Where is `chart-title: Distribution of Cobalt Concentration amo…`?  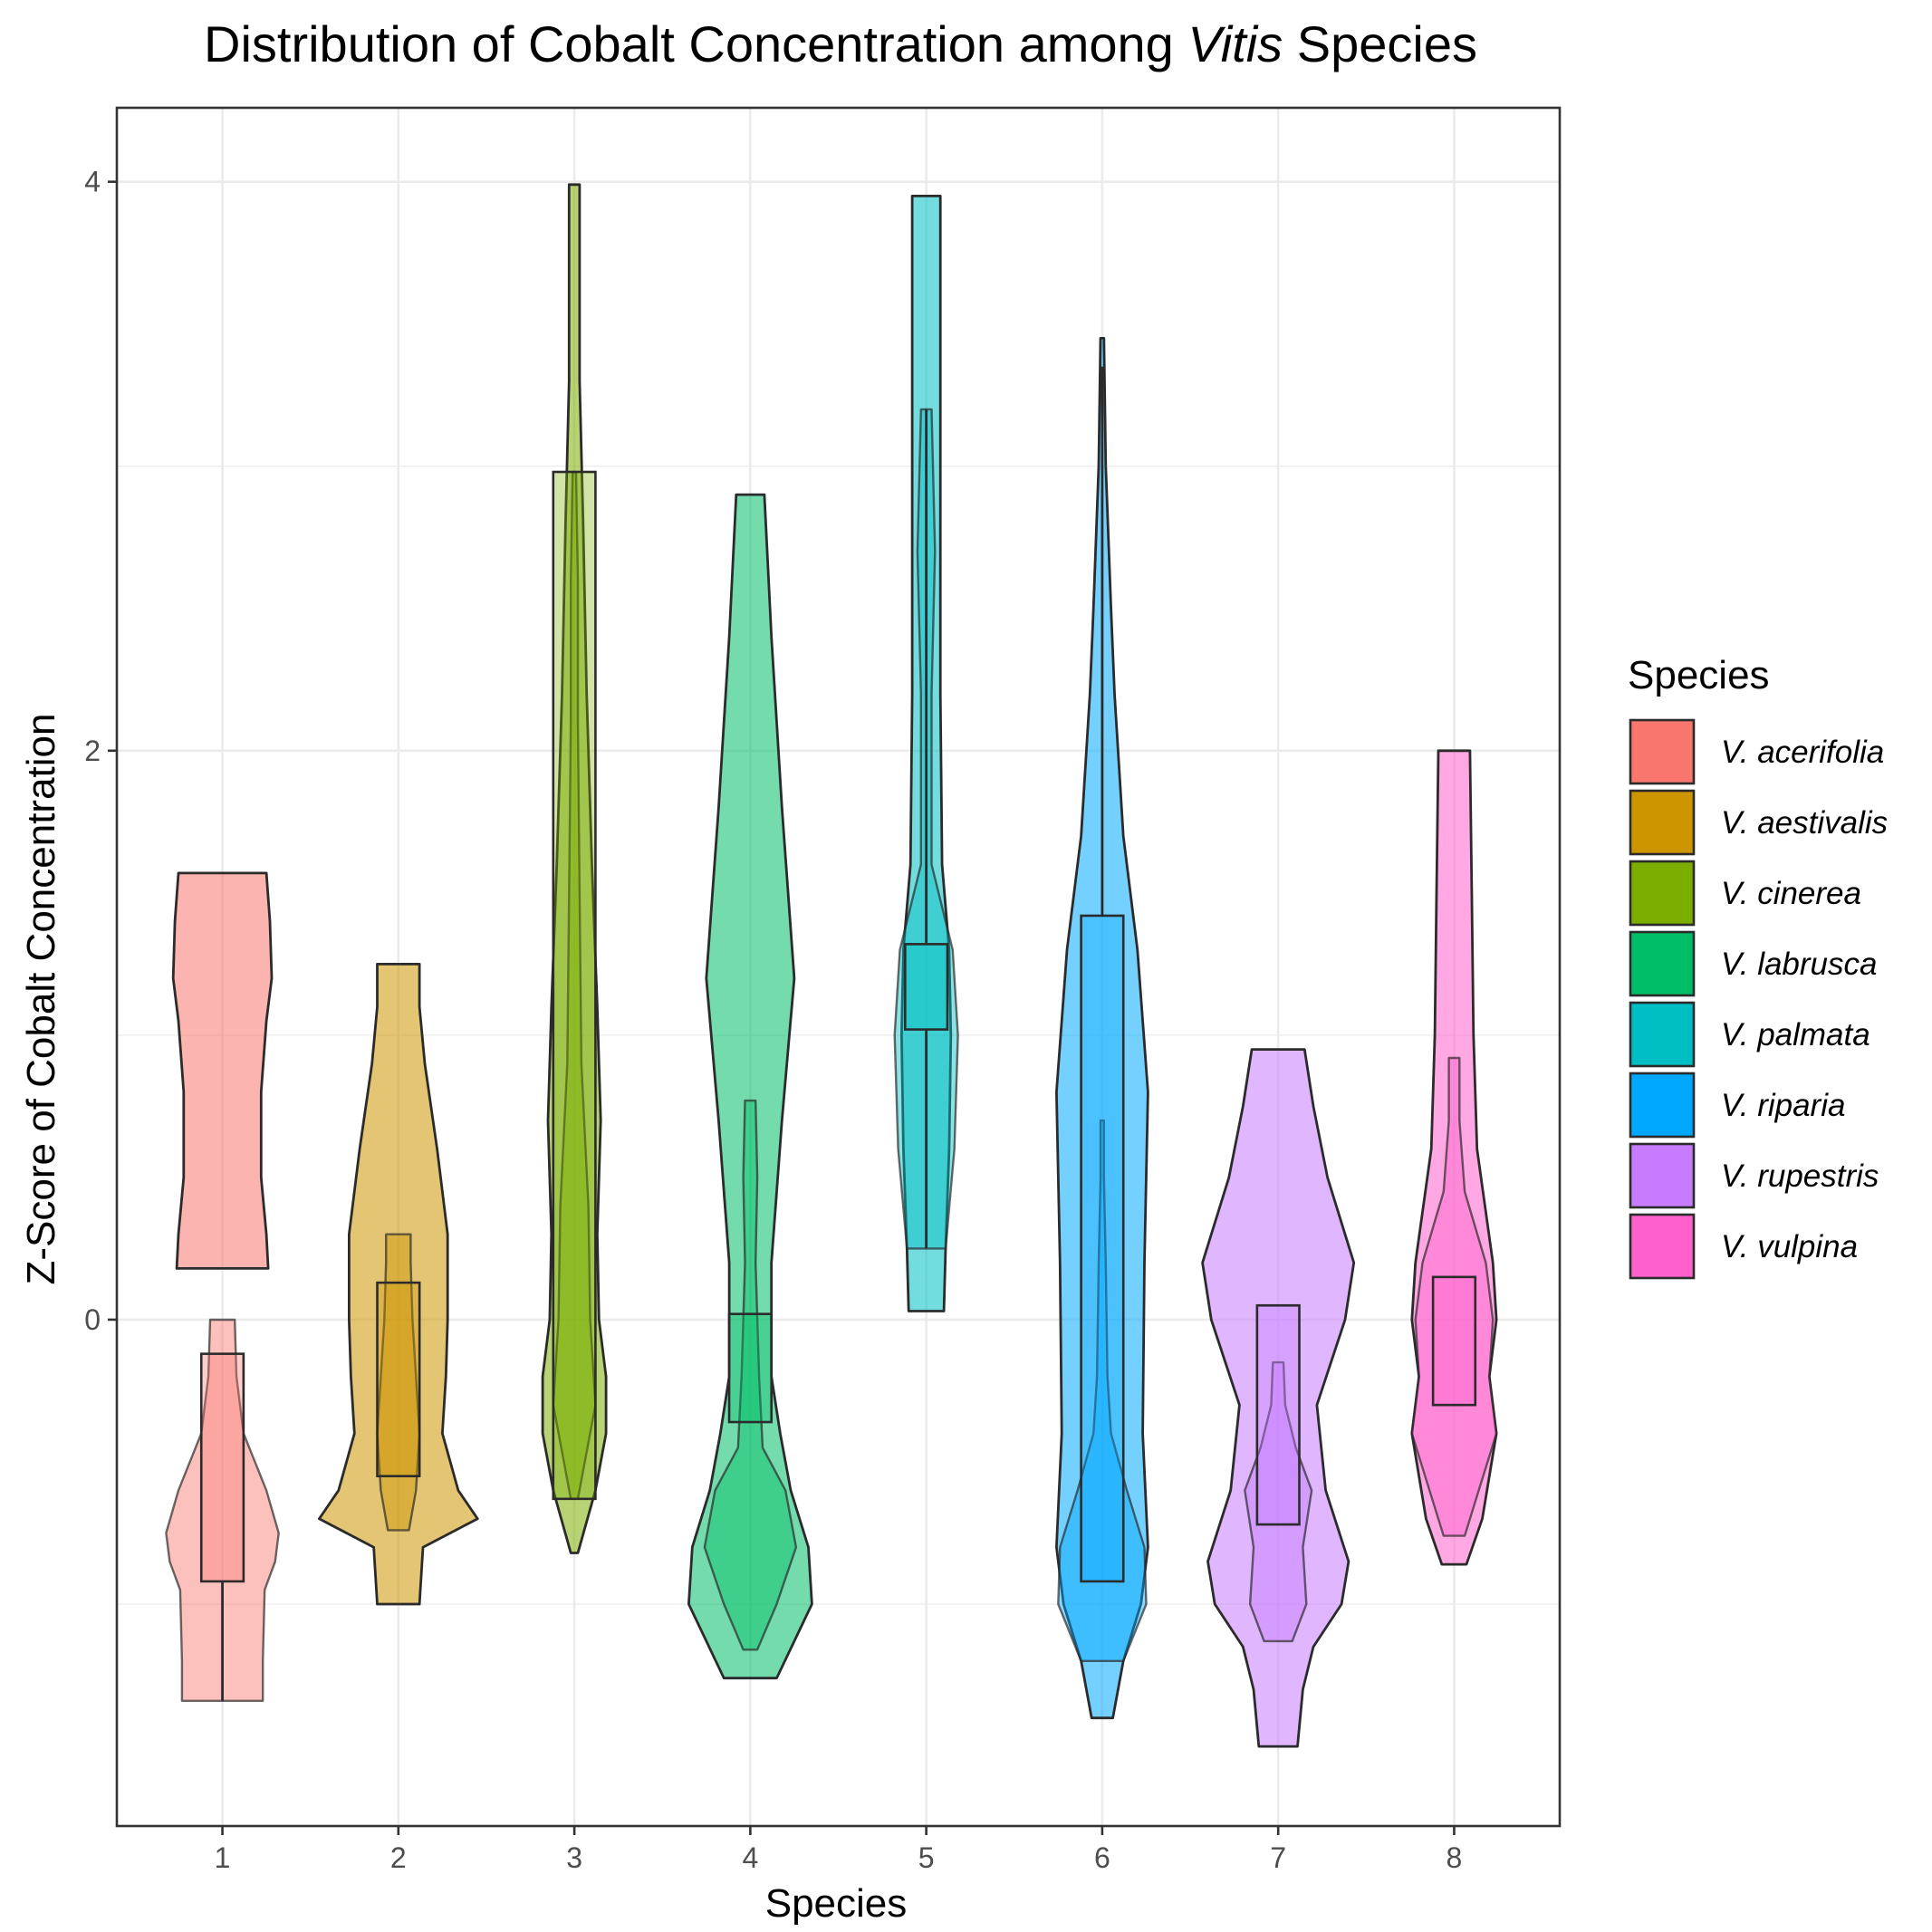 chart-title: Distribution of Cobalt Concentration amo… is located at coordinates (840, 43).